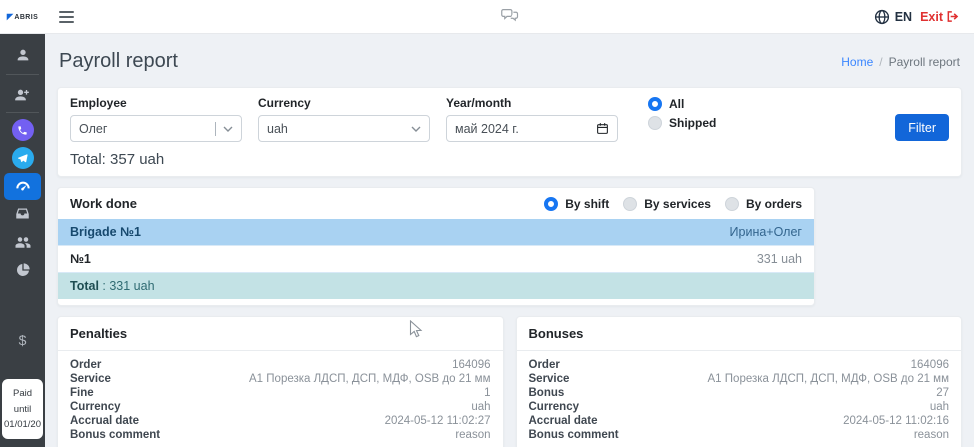 This screenshot has height=447, width=974. What do you see at coordinates (280, 365) in the screenshot?
I see `penalty-row-order: Order 164096` at bounding box center [280, 365].